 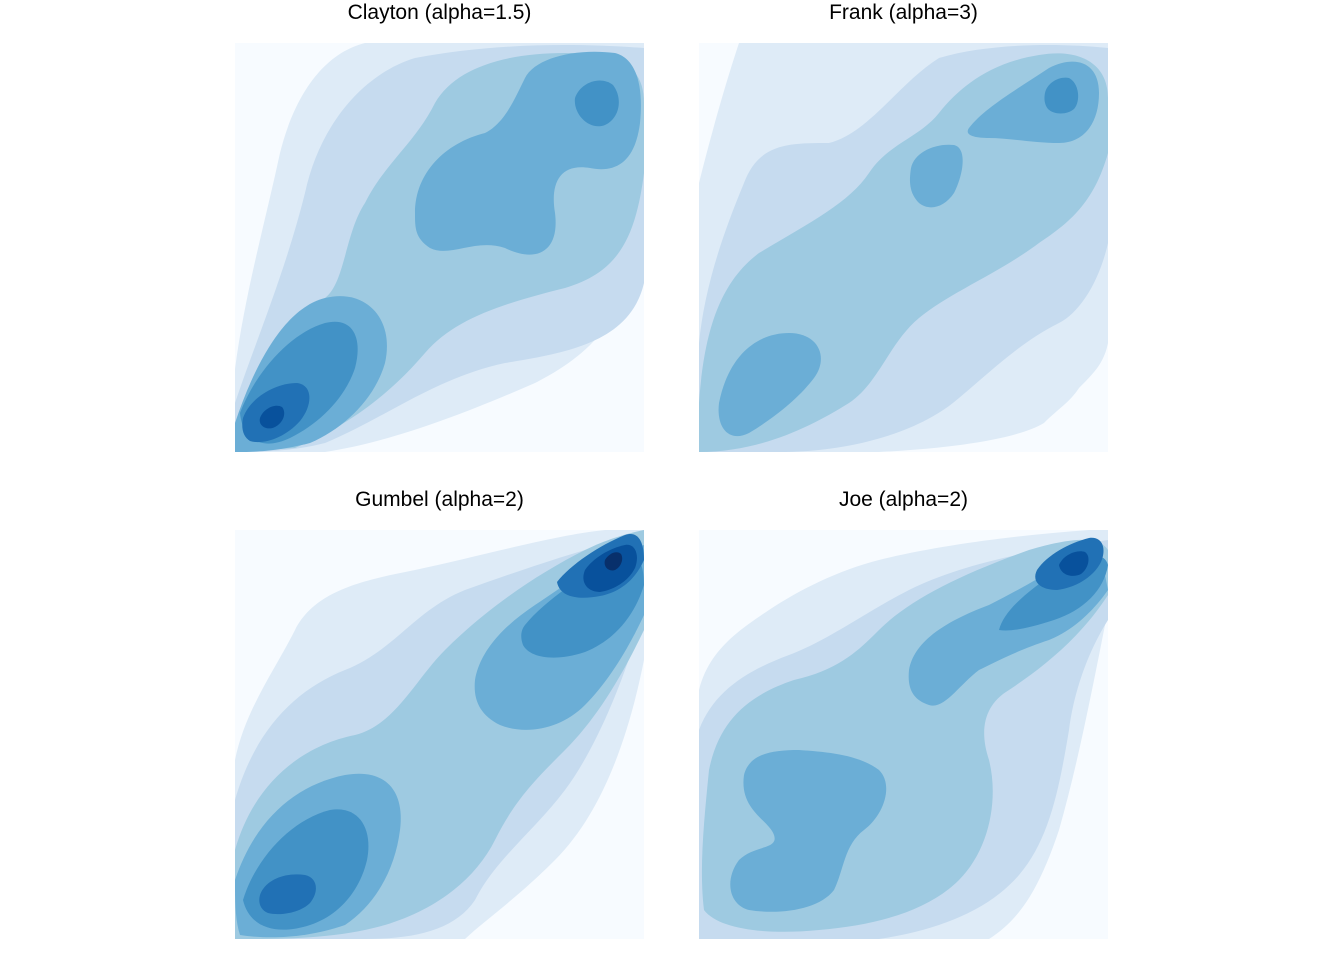 I want to click on contour-panel-joe, so click(x=903, y=734).